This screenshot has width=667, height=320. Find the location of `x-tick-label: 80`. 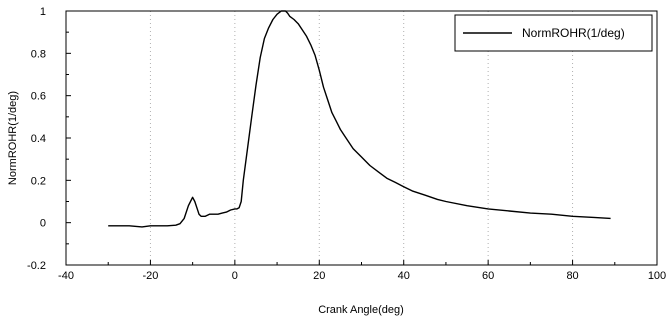

x-tick-label: 80 is located at coordinates (572, 276).